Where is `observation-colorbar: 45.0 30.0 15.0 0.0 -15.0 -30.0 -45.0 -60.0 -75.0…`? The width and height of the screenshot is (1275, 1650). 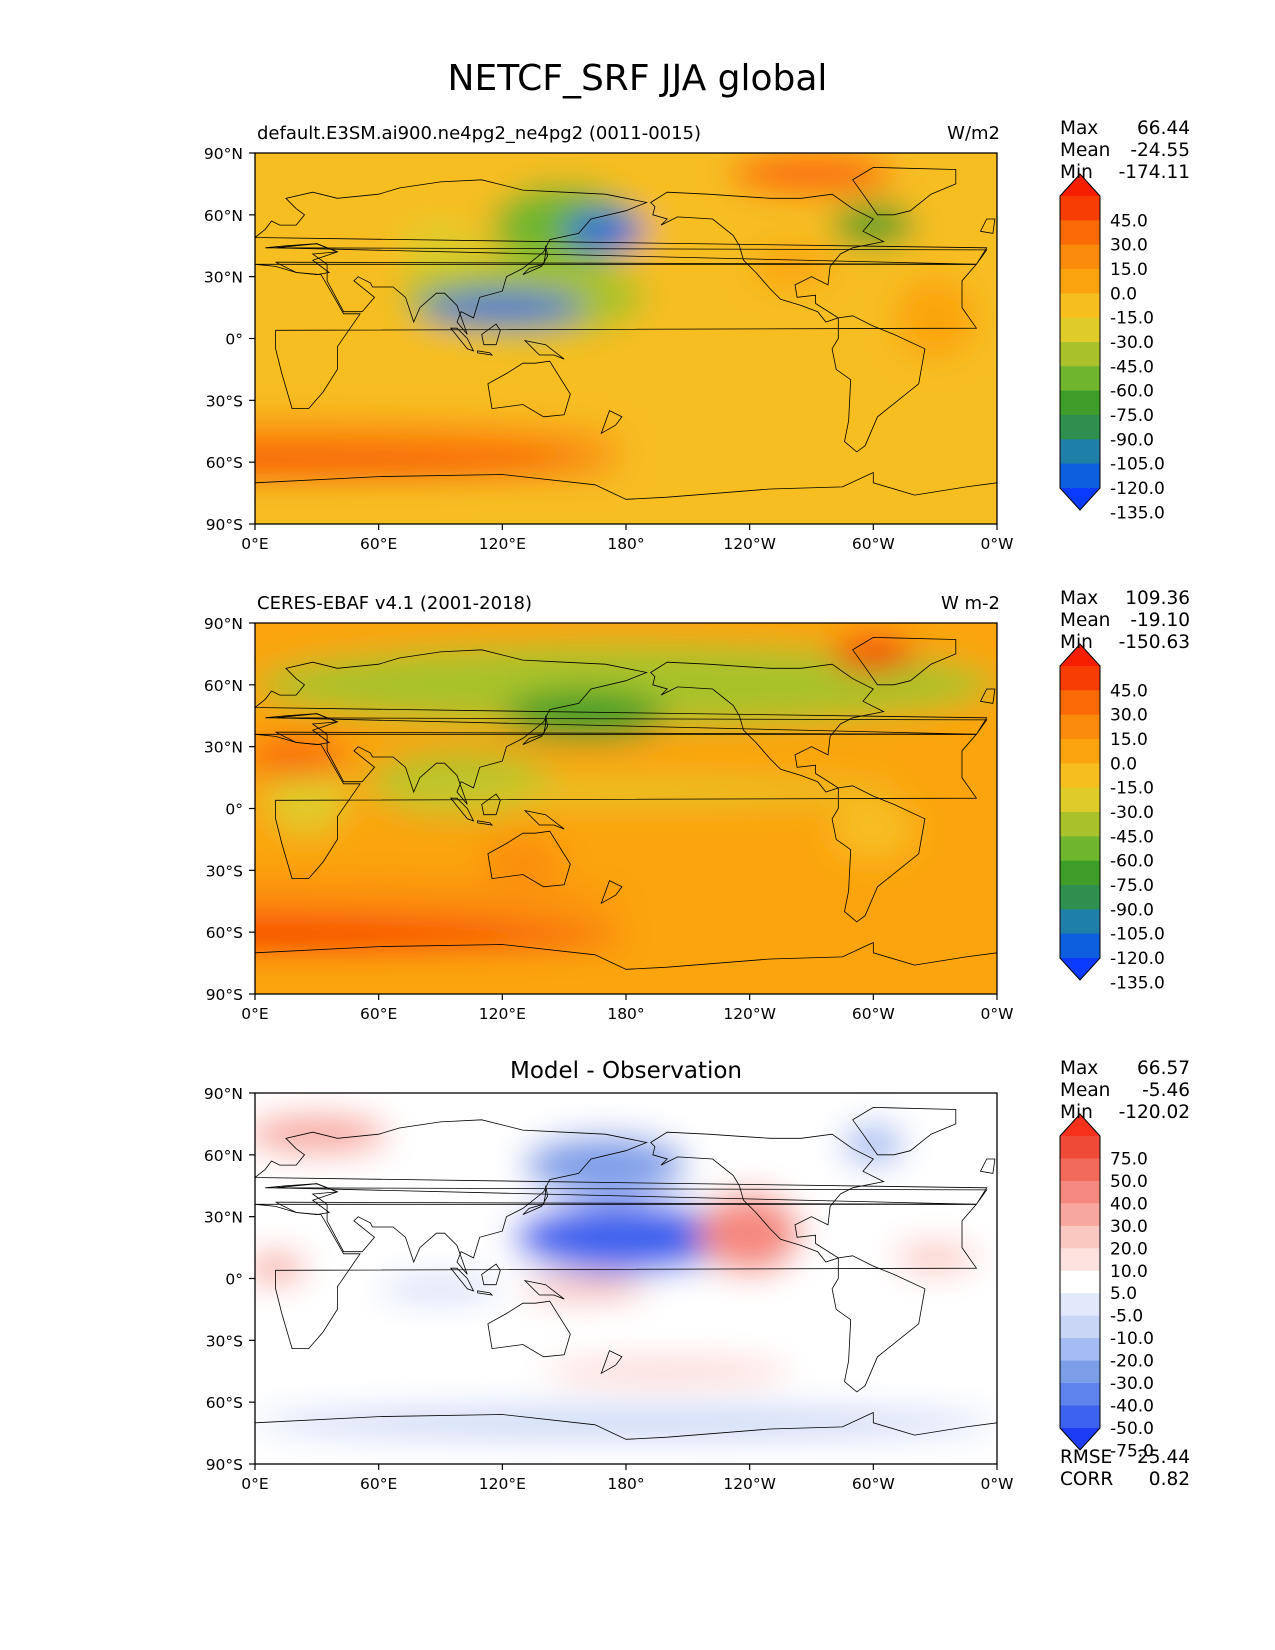 observation-colorbar: 45.0 30.0 15.0 0.0 -15.0 -30.0 -45.0 -60.0 -75.0… is located at coordinates (1112, 818).